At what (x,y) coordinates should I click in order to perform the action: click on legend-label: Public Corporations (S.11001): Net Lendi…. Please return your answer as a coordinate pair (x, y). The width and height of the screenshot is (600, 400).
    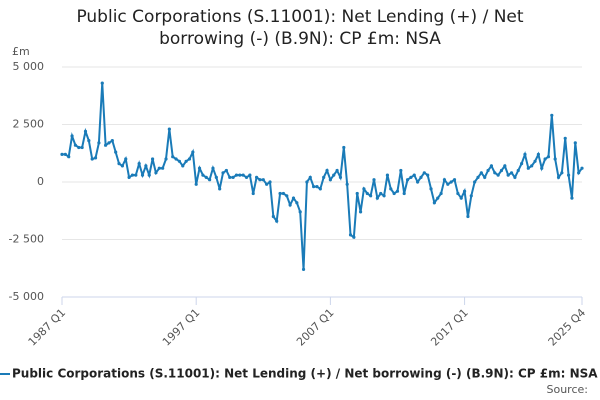
    Looking at the image, I should click on (305, 374).